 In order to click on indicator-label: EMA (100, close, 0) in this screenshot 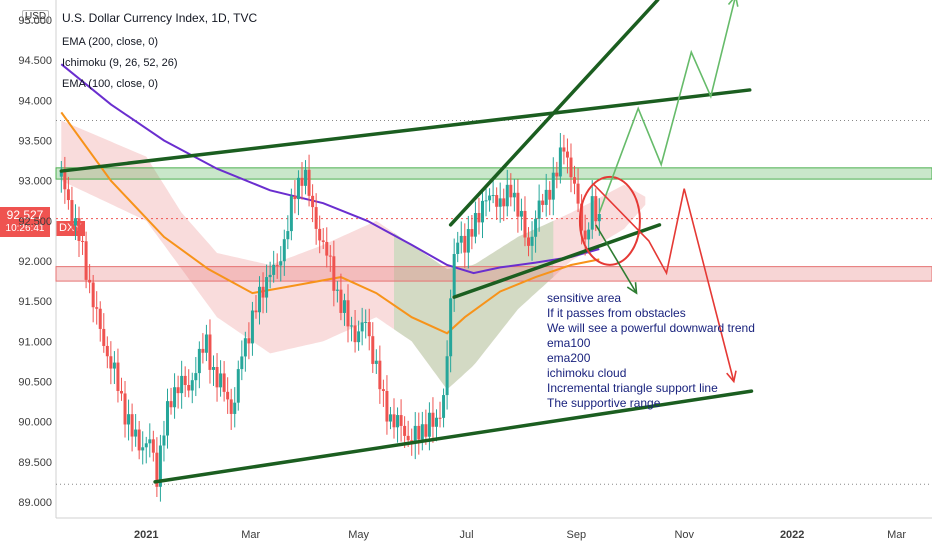, I will do `click(110, 84)`.